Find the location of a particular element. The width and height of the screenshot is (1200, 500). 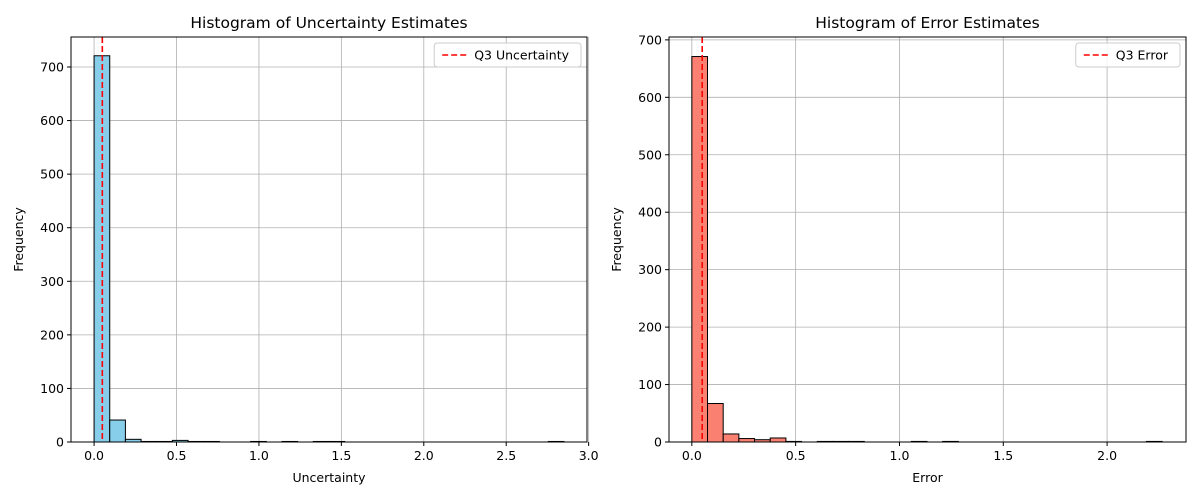

x-tick-label: 3.0 is located at coordinates (589, 455).